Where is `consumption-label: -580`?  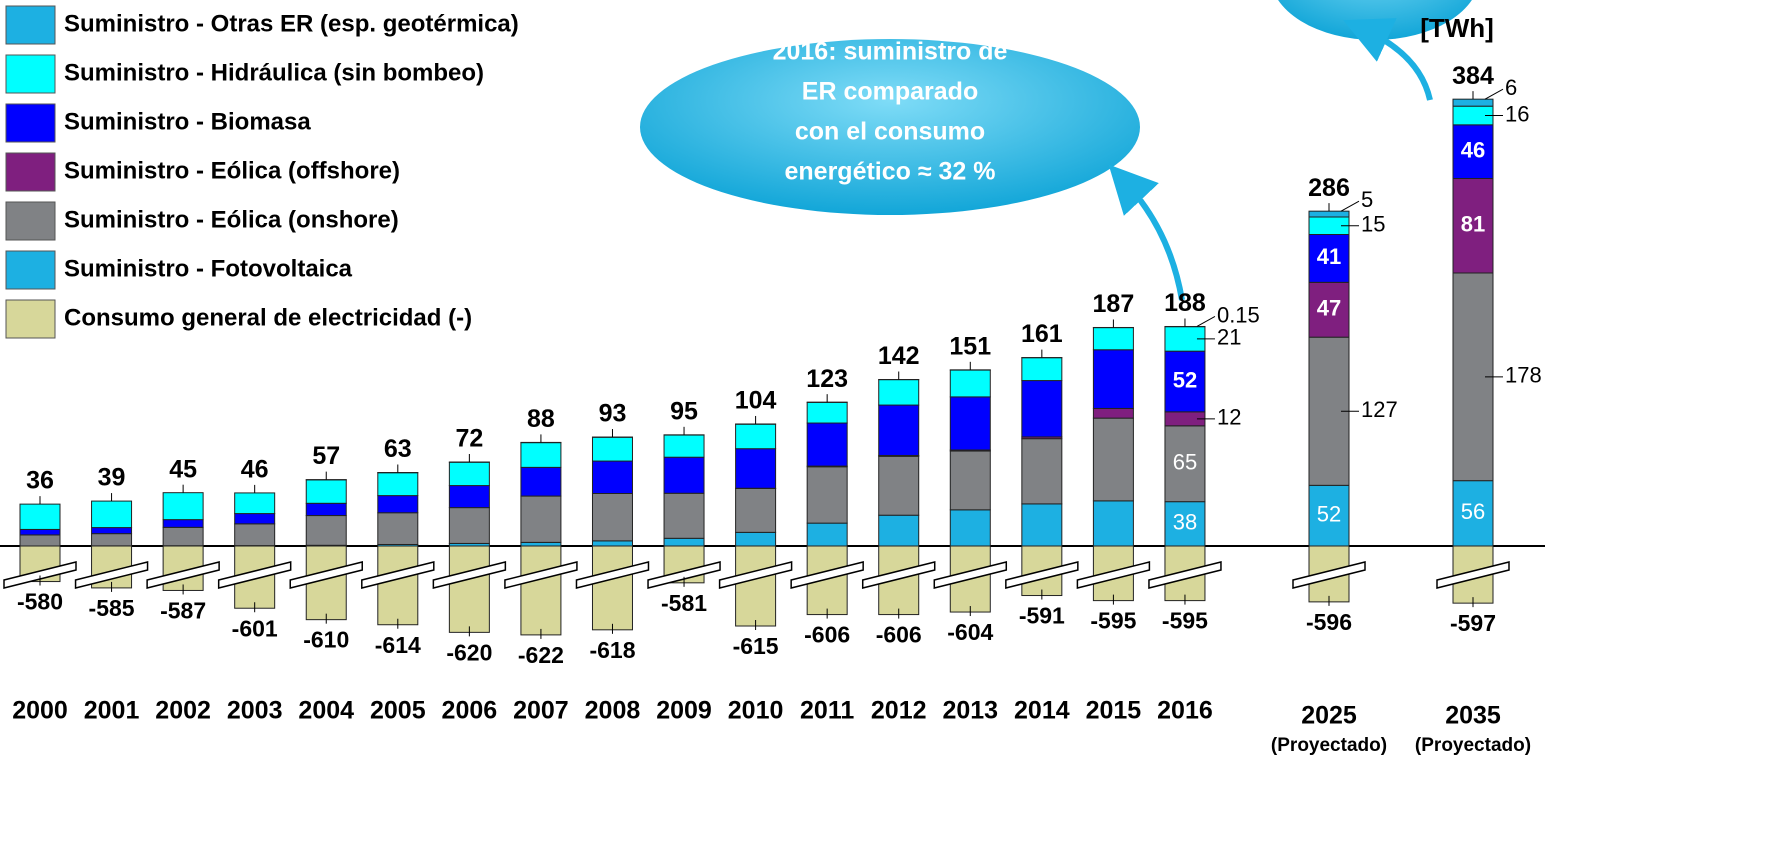
consumption-label: -580 is located at coordinates (40, 602).